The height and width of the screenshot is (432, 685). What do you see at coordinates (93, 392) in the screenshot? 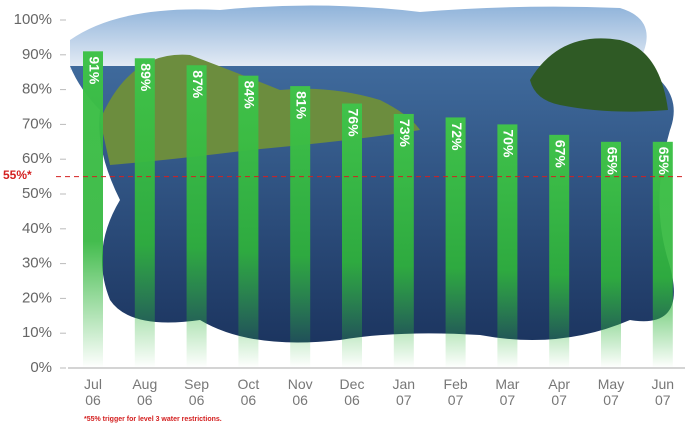
I see `x-tick-label: Jul 06` at bounding box center [93, 392].